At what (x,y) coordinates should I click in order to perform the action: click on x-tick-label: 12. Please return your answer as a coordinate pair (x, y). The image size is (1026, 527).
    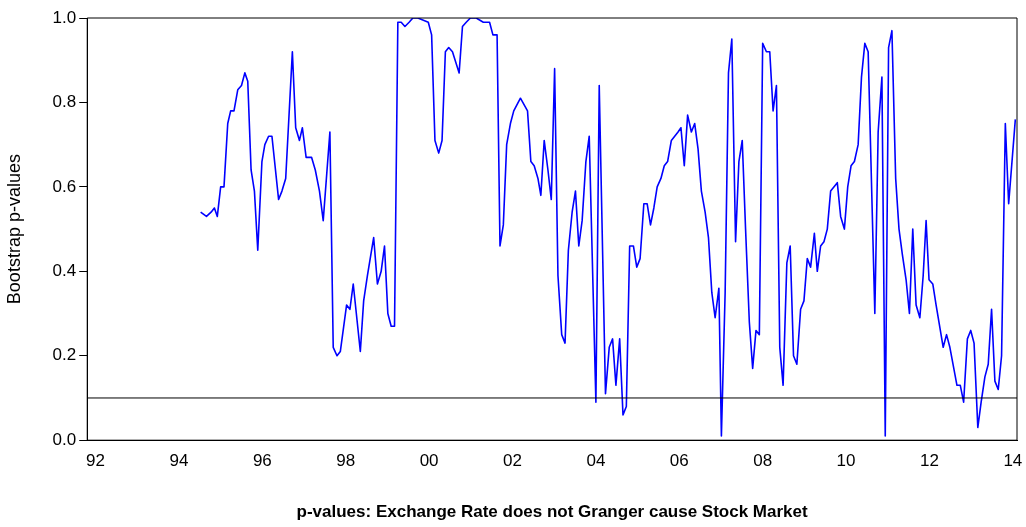
    Looking at the image, I should click on (929, 461).